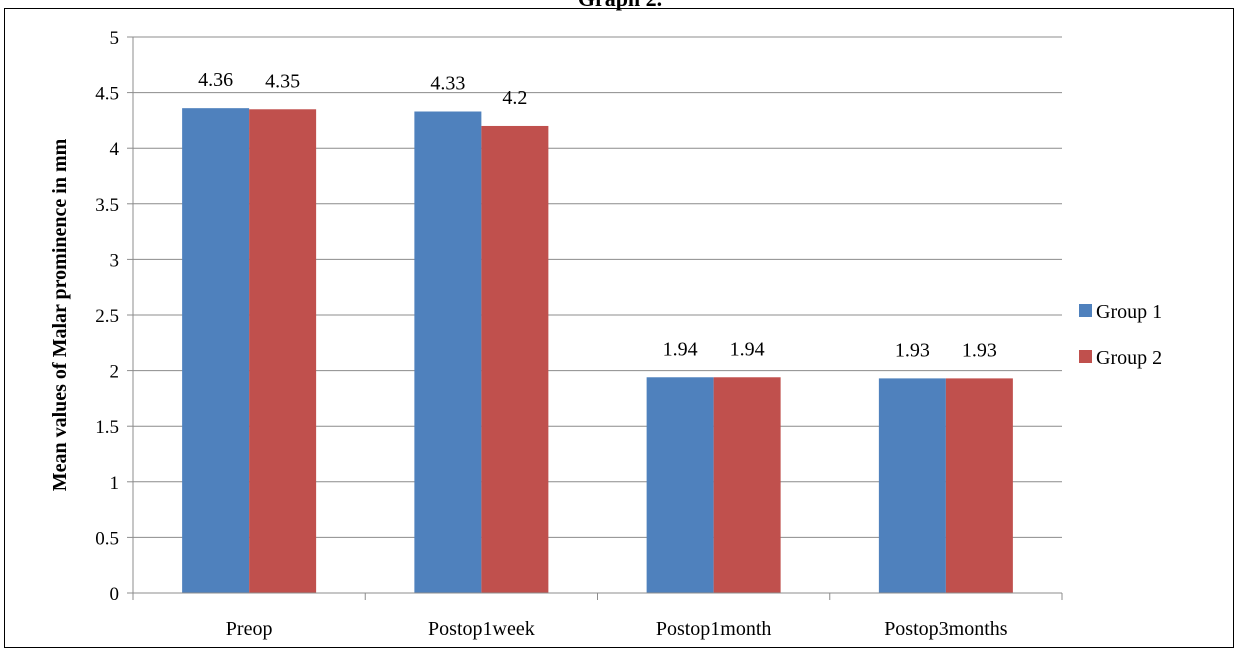 The width and height of the screenshot is (1240, 652). What do you see at coordinates (282, 81) in the screenshot?
I see `data-label: 4.35` at bounding box center [282, 81].